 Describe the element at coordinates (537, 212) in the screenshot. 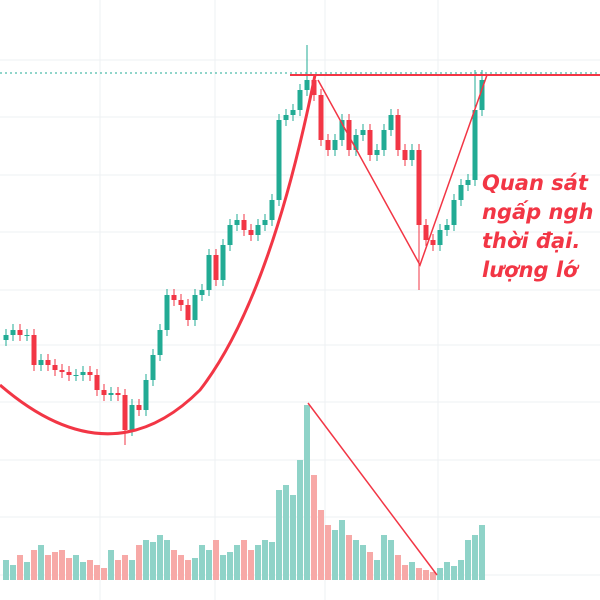

I see `annotation-line: ngấp ngh` at that location.